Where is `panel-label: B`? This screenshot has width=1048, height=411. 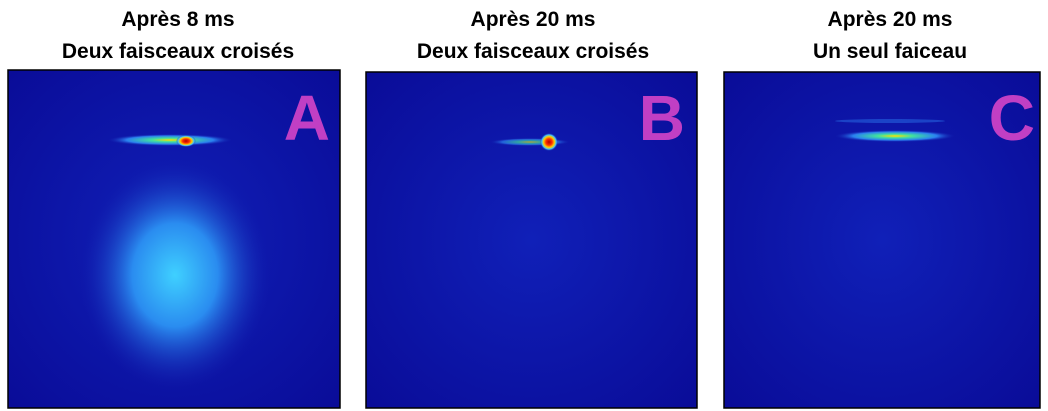
panel-label: B is located at coordinates (662, 118).